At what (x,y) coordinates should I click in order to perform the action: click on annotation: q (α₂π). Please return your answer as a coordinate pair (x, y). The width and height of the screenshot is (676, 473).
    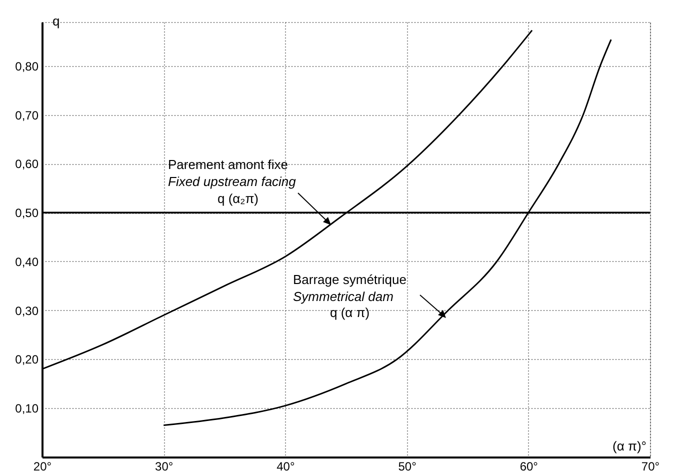
    Looking at the image, I should click on (238, 198).